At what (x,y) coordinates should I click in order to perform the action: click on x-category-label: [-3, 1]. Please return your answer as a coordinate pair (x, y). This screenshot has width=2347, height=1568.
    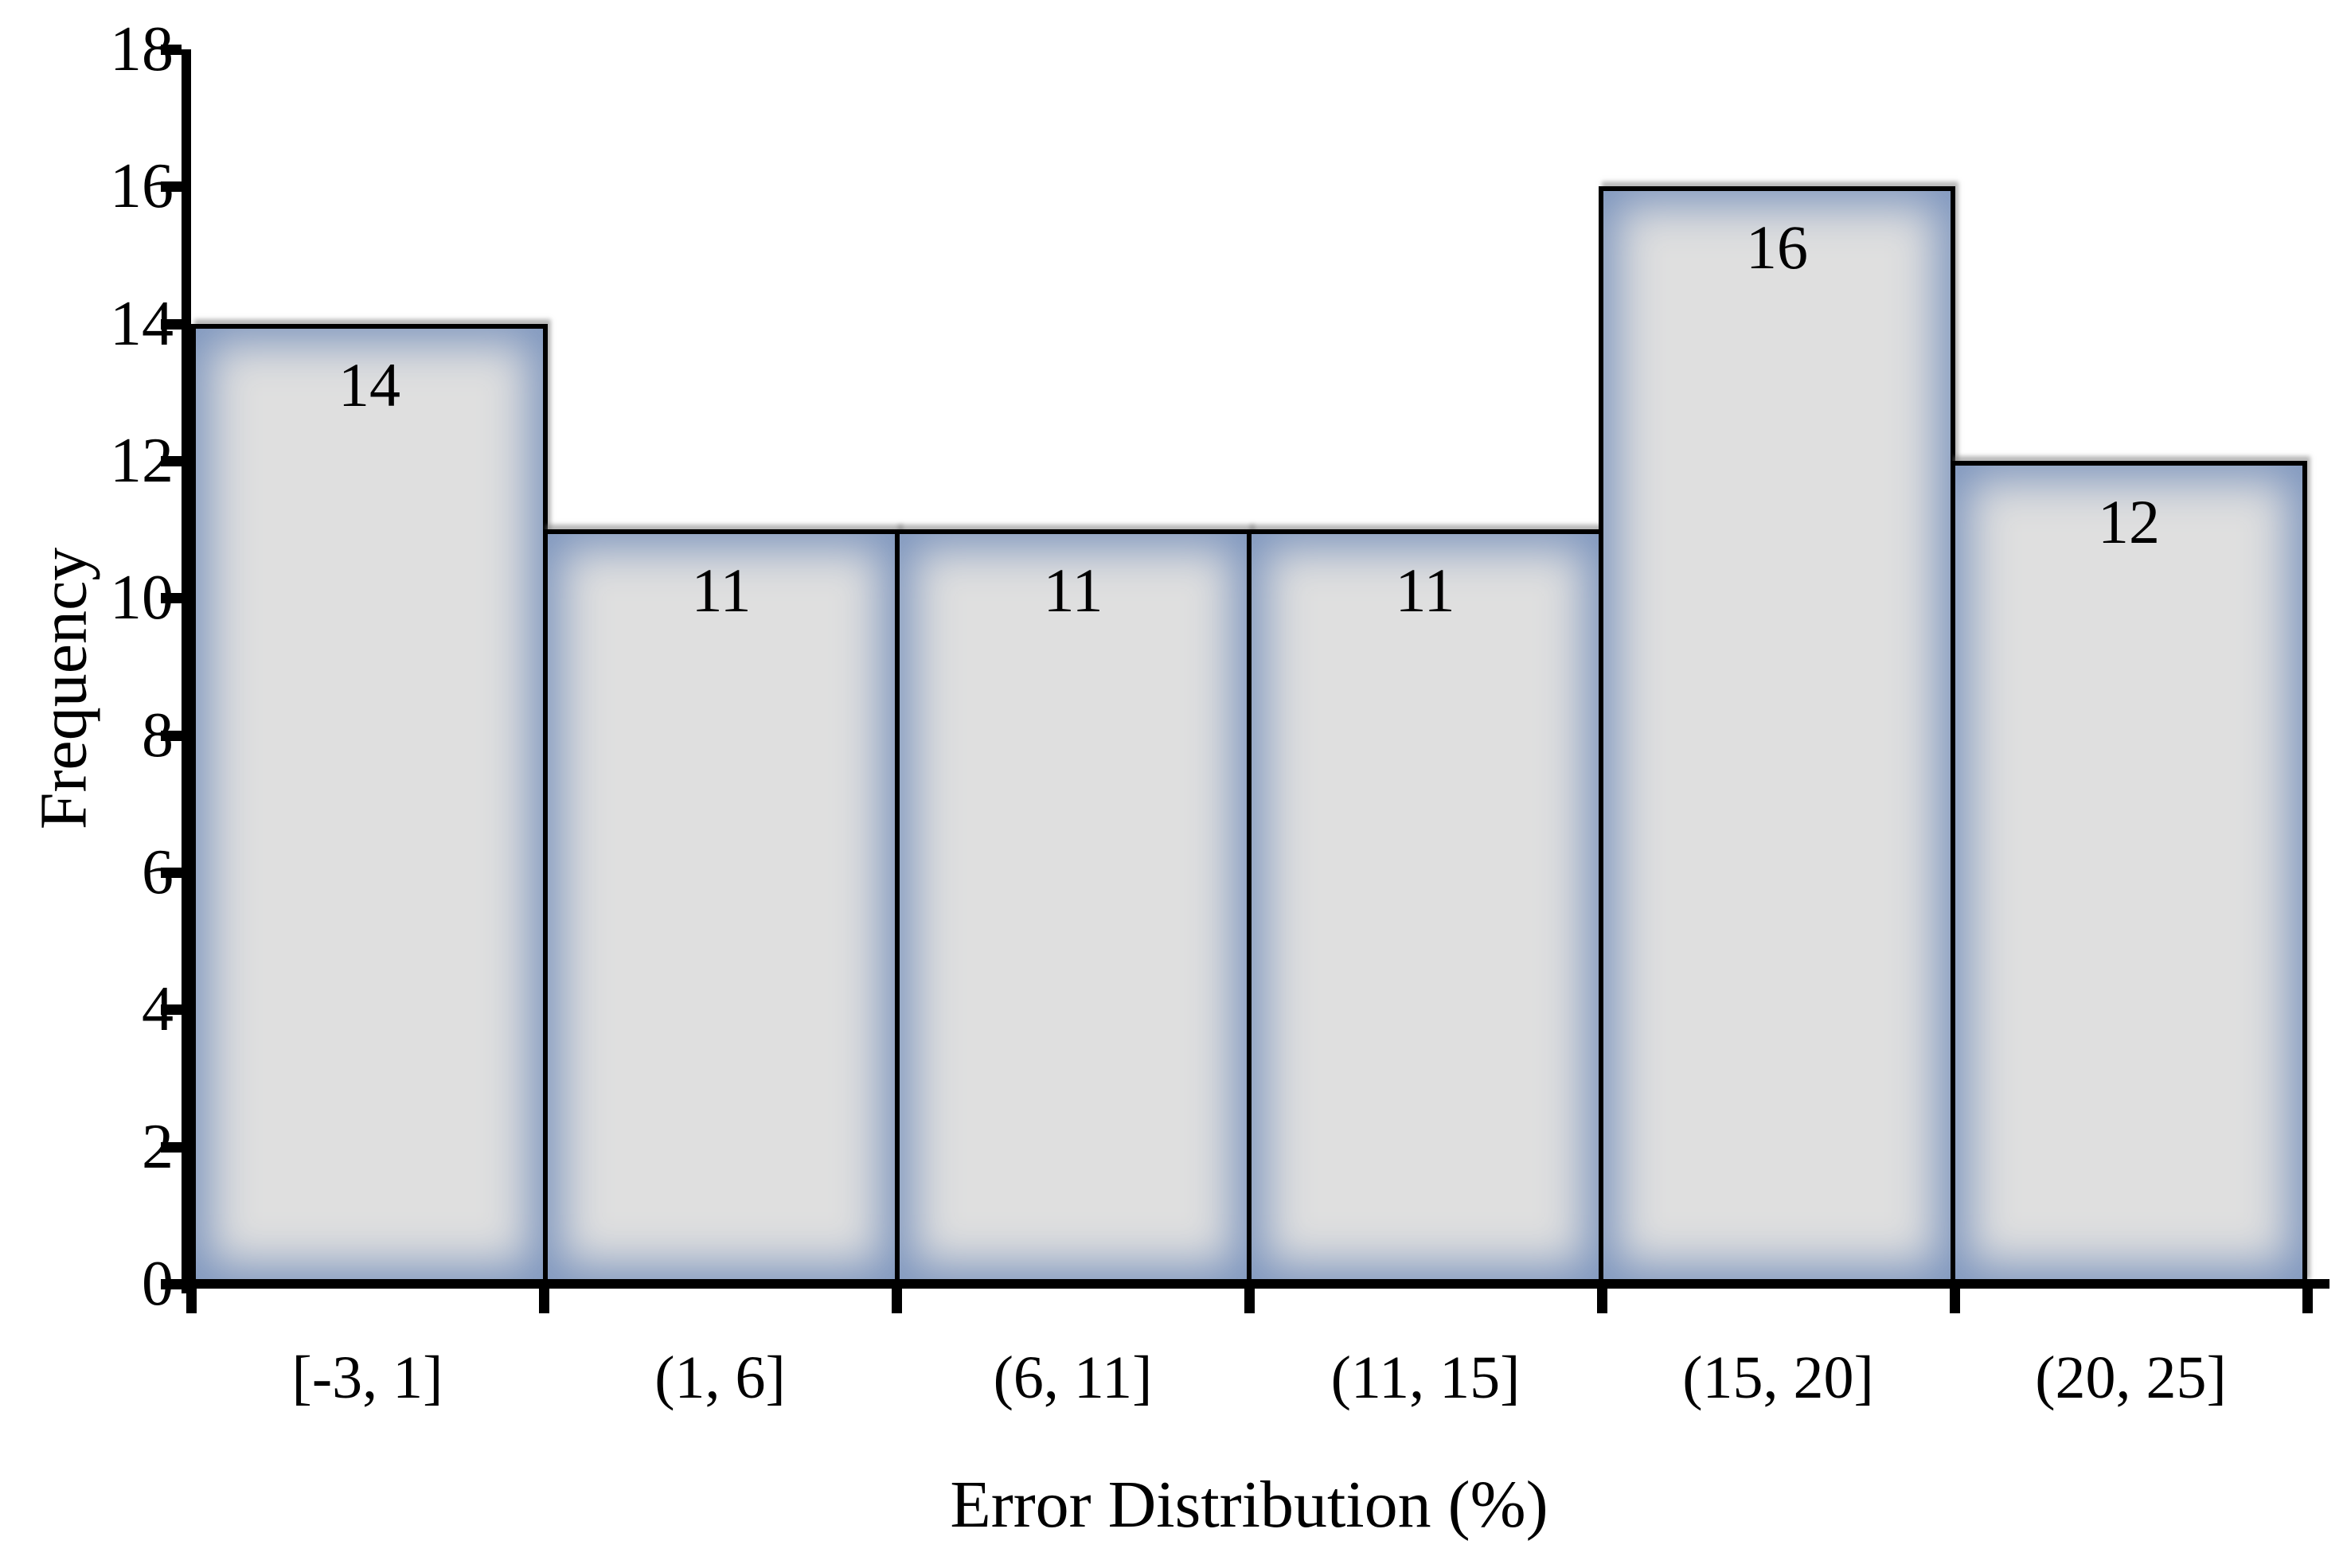
    Looking at the image, I should click on (367, 1377).